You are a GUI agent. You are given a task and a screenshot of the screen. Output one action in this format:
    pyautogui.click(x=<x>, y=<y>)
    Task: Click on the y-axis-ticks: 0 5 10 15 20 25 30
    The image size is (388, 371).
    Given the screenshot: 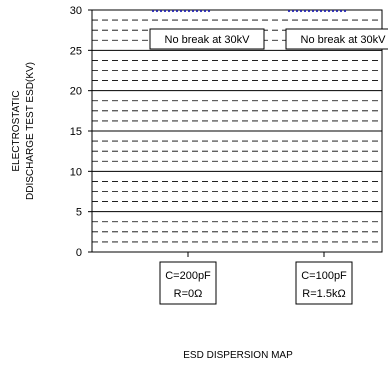 What is the action you would take?
    pyautogui.click(x=81, y=132)
    